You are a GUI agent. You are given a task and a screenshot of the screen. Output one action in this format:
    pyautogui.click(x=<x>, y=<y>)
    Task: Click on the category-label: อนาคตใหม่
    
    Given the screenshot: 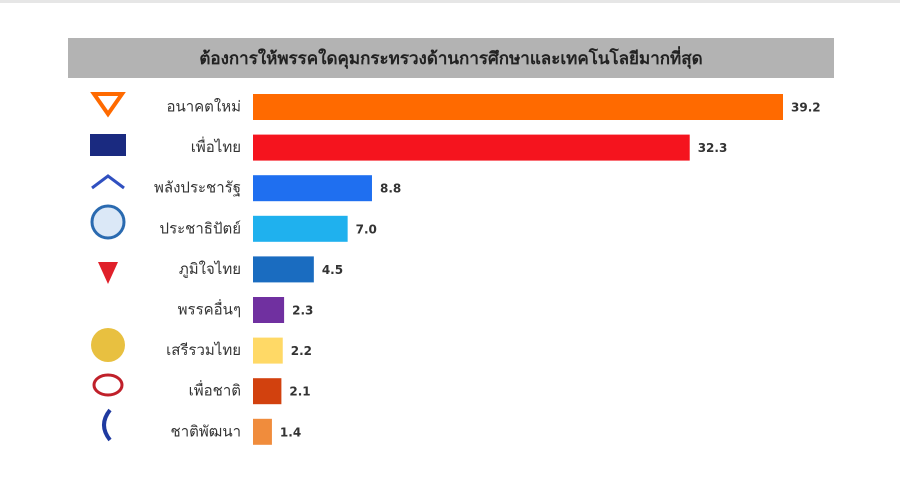 What is the action you would take?
    pyautogui.click(x=203, y=107)
    